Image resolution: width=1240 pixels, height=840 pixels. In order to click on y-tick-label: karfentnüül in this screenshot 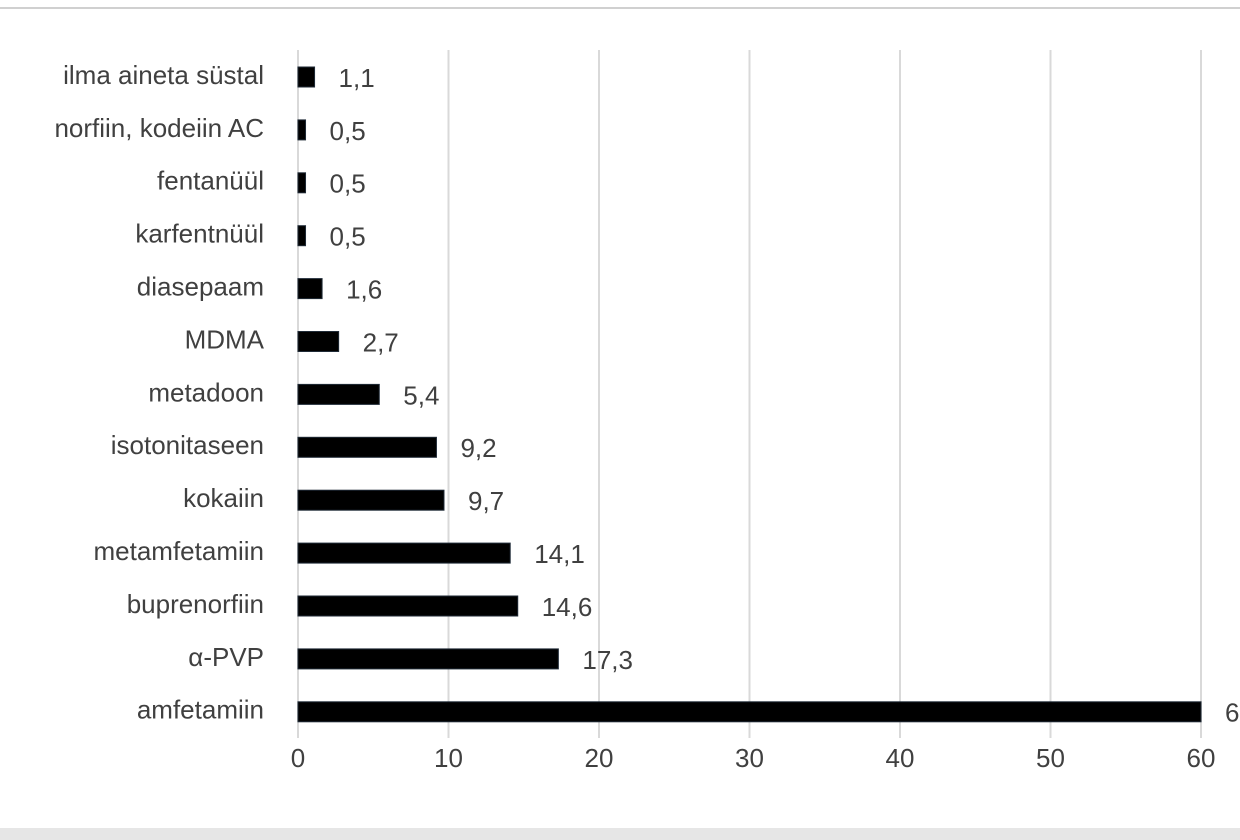, I will do `click(199, 234)`.